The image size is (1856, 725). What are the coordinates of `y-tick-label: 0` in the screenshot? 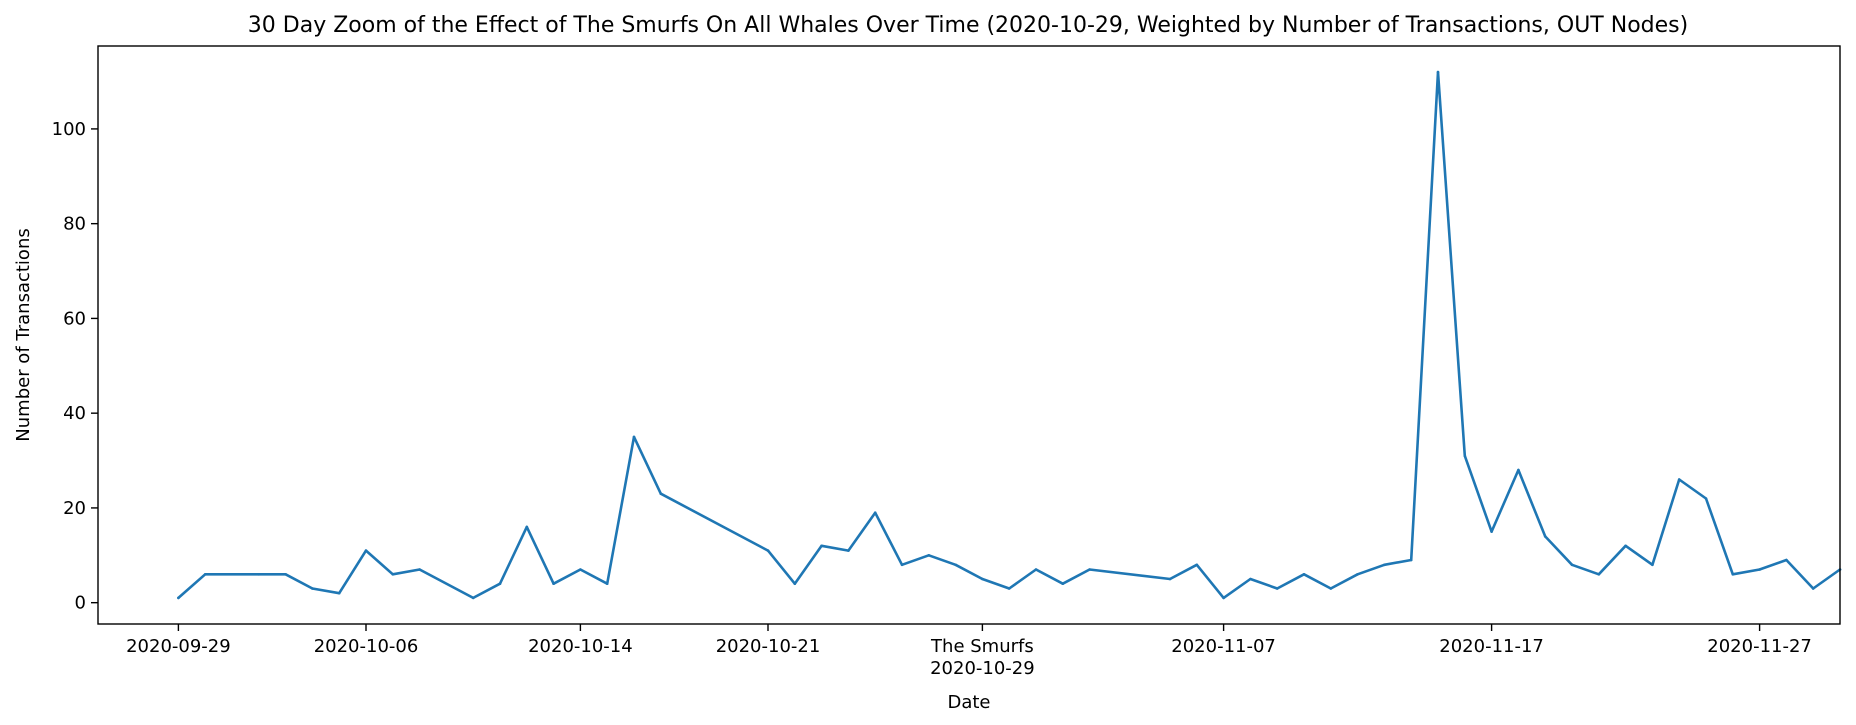 It's located at (80, 603).